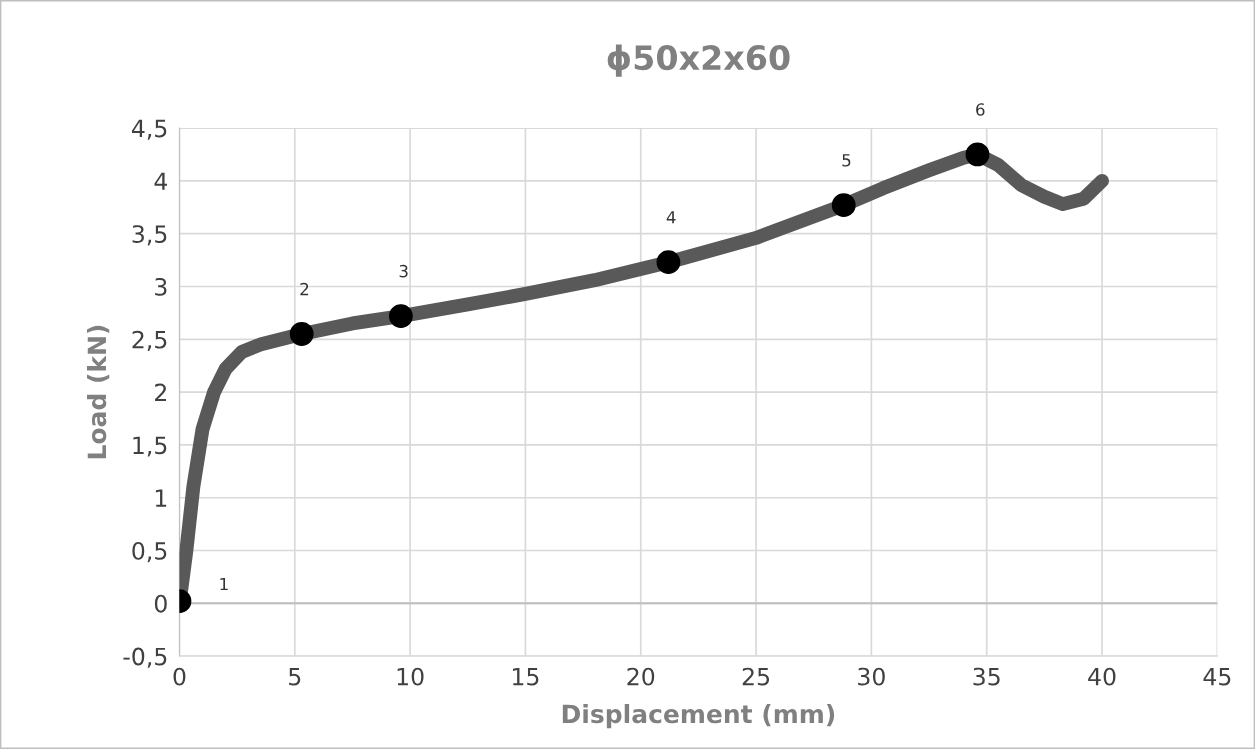 This screenshot has width=1255, height=749. What do you see at coordinates (161, 286) in the screenshot?
I see `y-tick-label: 3` at bounding box center [161, 286].